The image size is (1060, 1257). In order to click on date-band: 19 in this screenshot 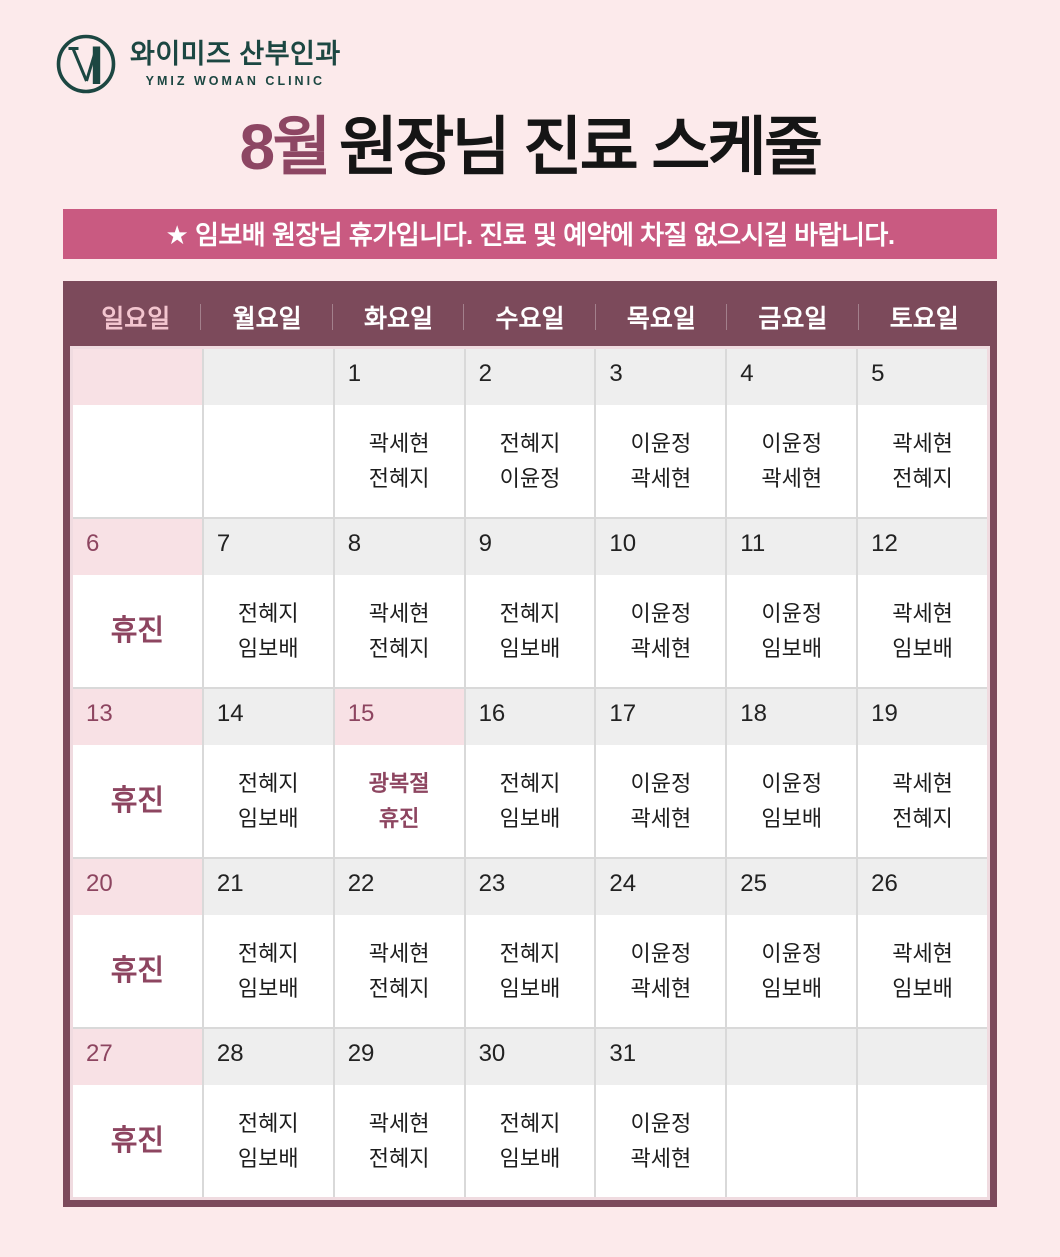, I will do `click(922, 716)`.